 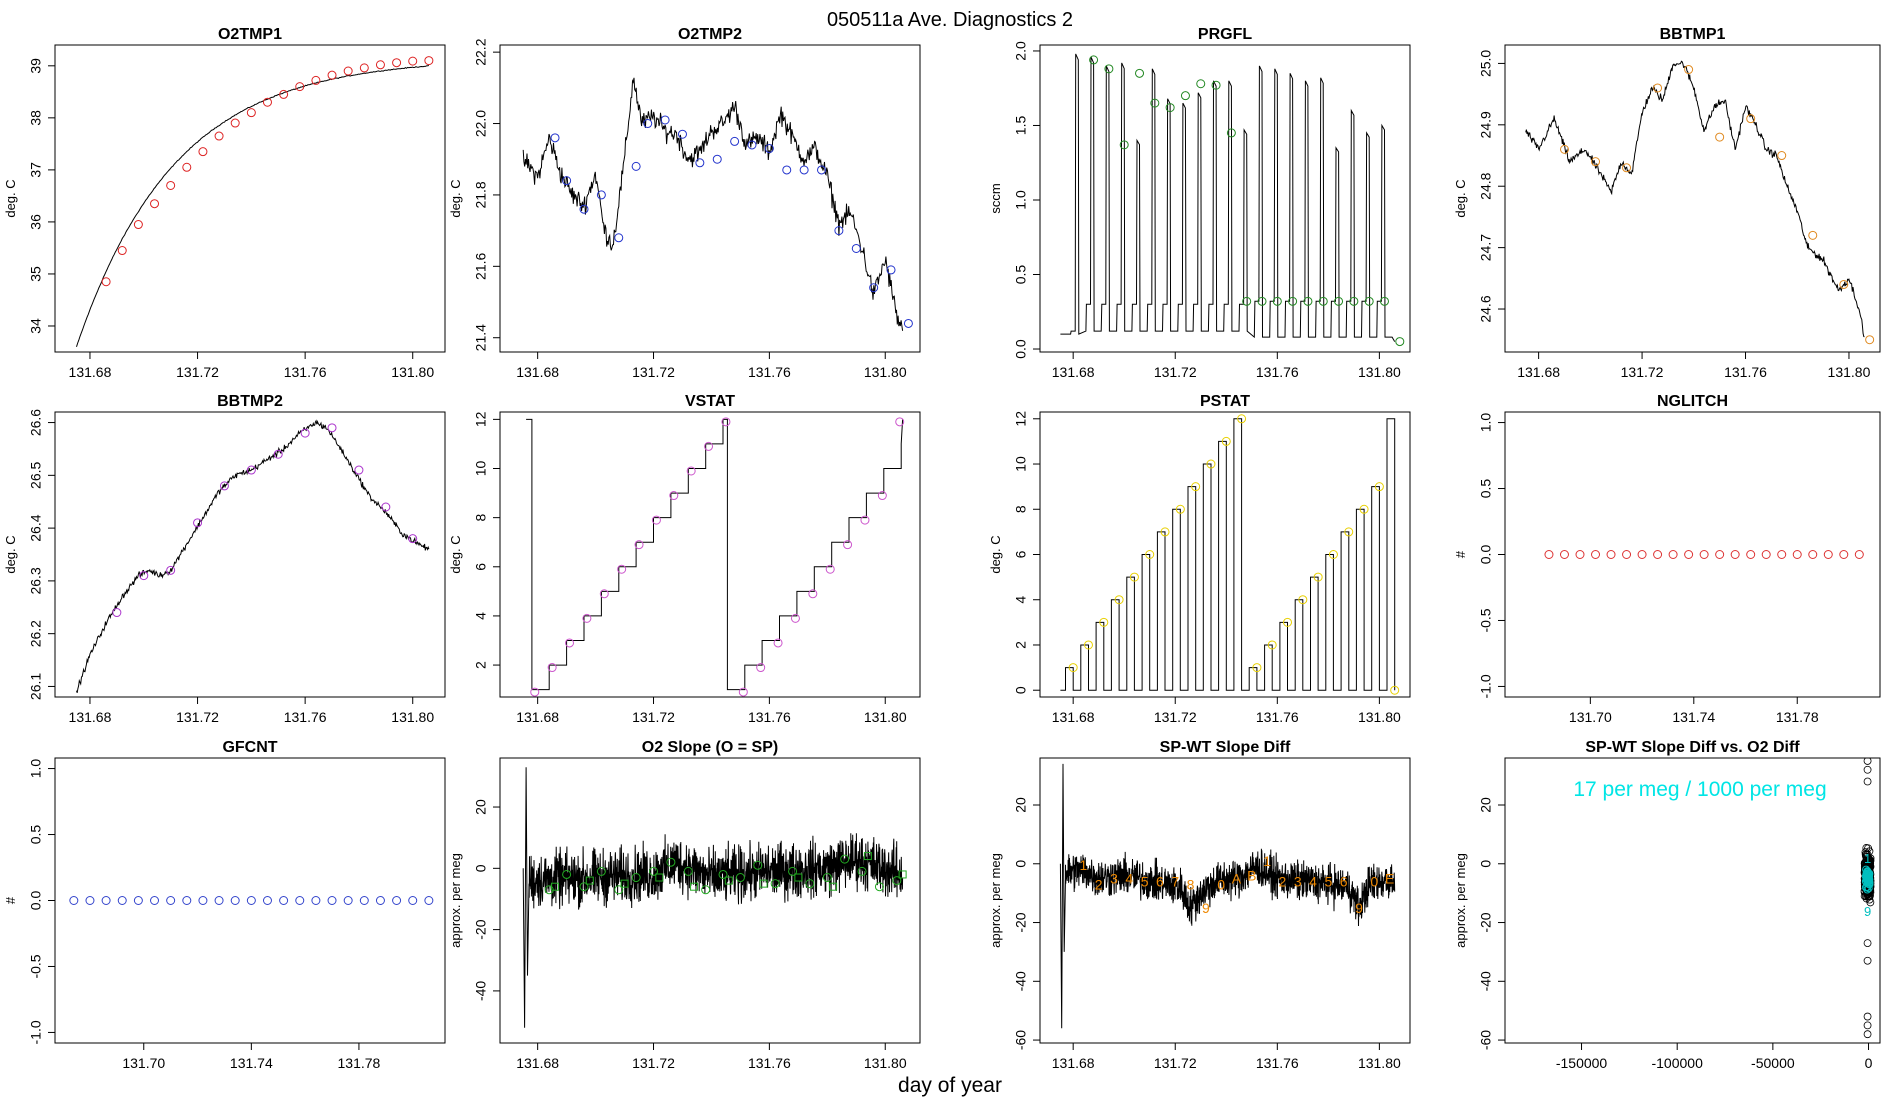 I want to click on panel-title: O2 Slope (O = SP), so click(x=710, y=747).